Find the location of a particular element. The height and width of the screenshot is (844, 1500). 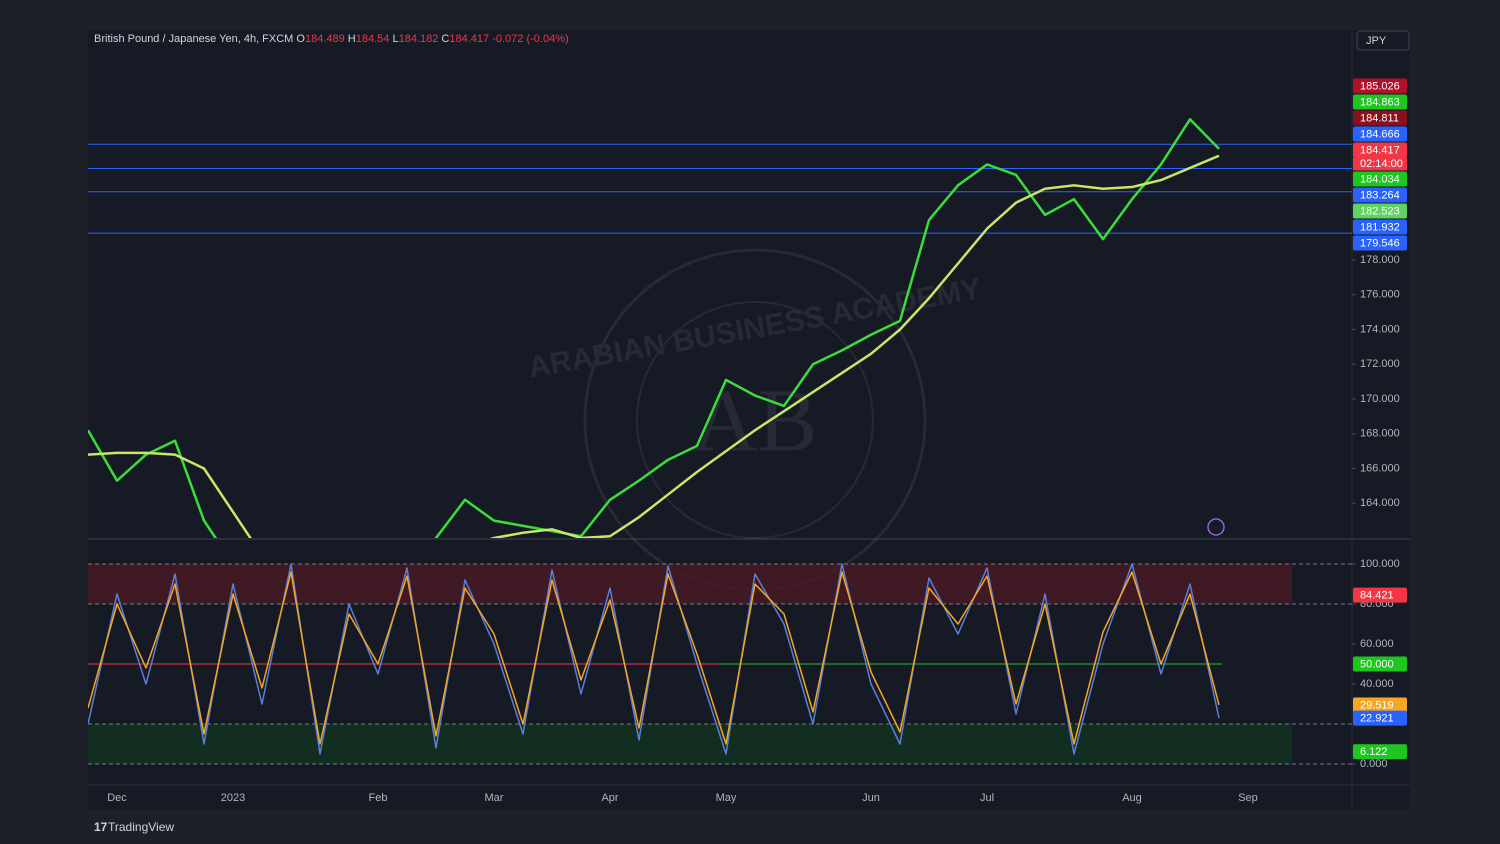

price-badge-label: 184.811 is located at coordinates (1379, 118).